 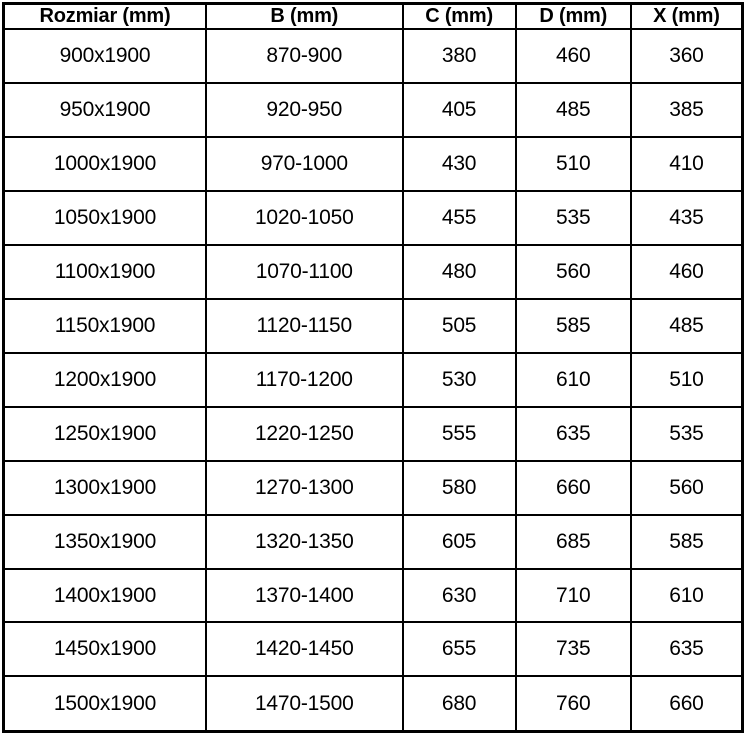 I want to click on table-row: 1500x1900 1470-1500 680 760 660, so click(x=373, y=704).